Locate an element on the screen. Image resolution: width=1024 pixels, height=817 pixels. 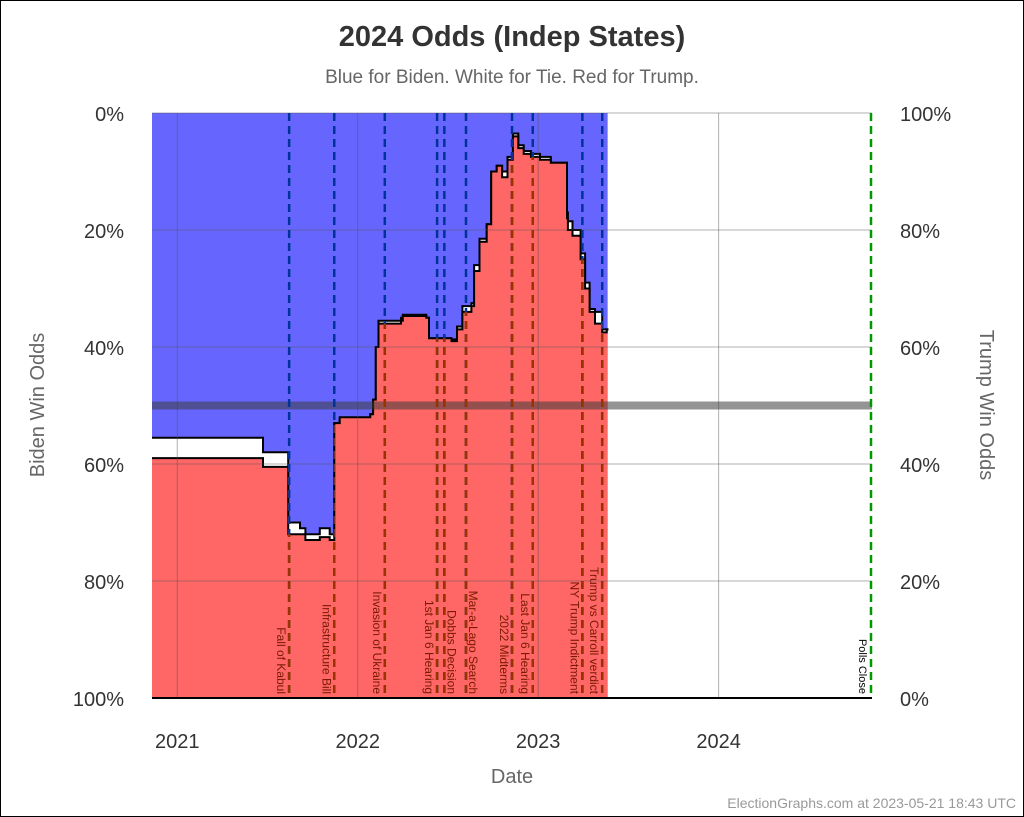
event-label: Dobbs Decision is located at coordinates (451, 652).